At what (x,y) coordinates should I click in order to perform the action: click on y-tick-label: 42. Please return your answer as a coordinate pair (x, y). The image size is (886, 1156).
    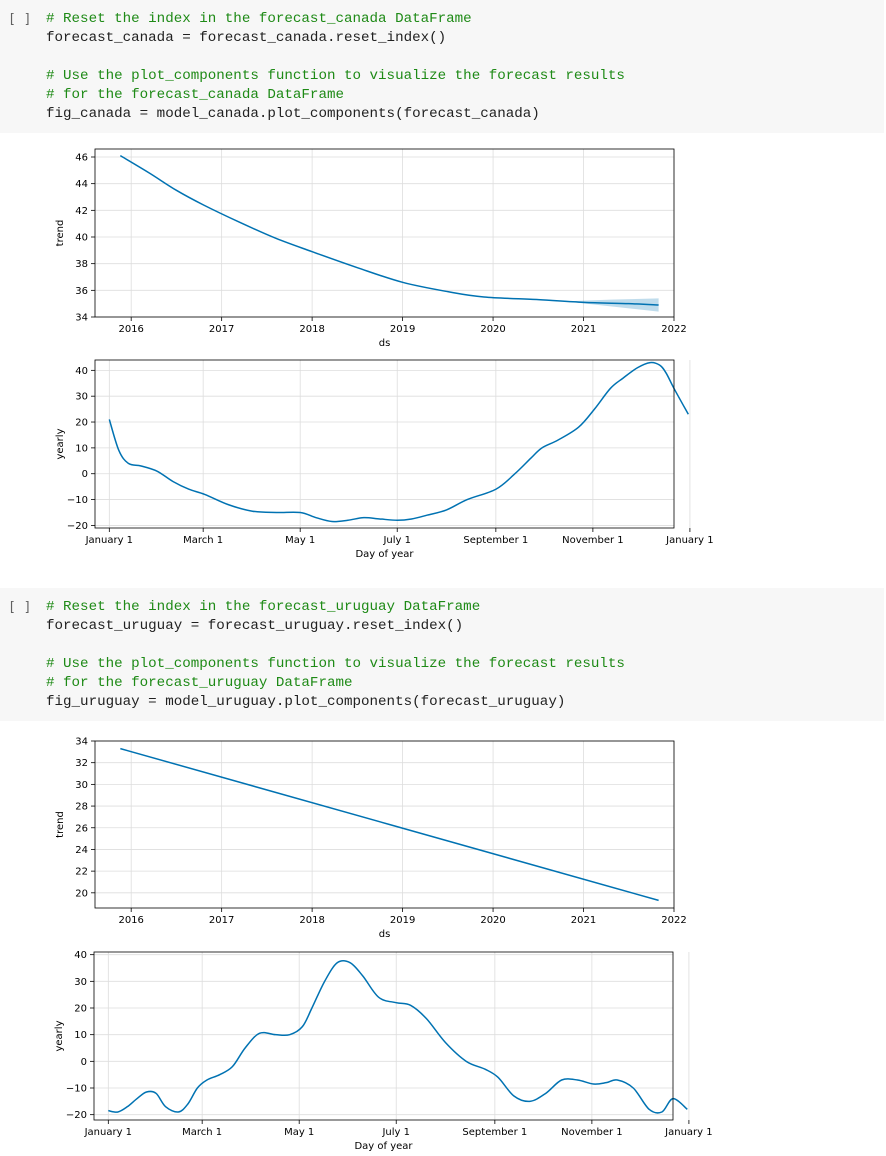
    Looking at the image, I should click on (81, 211).